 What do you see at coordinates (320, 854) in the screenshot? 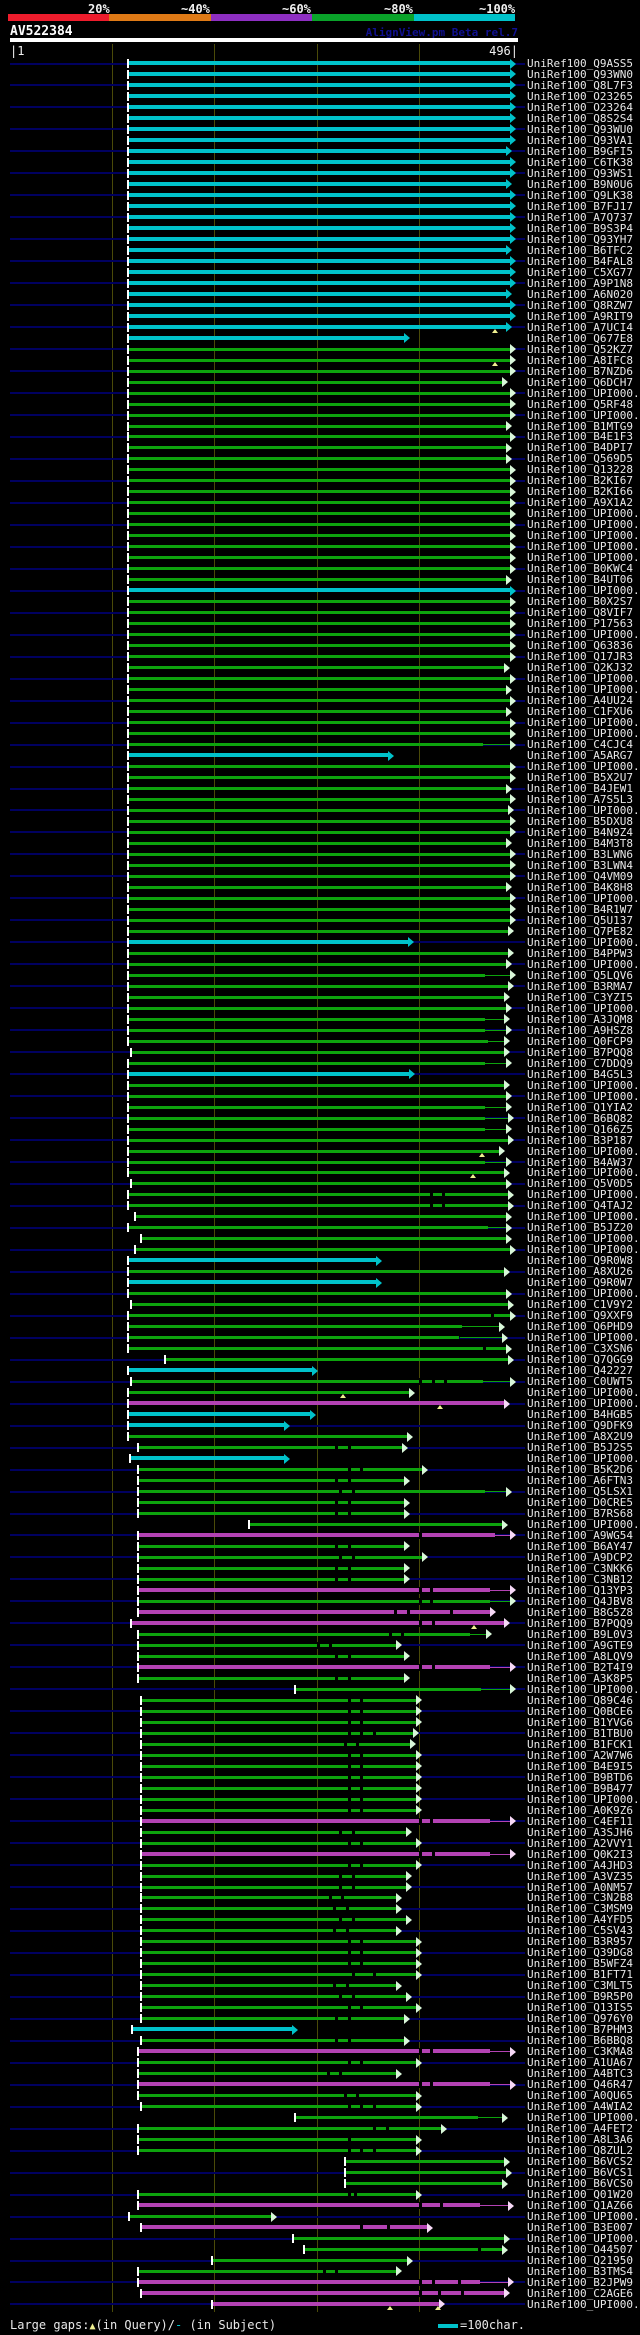
I see `alignment-row: UniRef100_B3LWN6` at bounding box center [320, 854].